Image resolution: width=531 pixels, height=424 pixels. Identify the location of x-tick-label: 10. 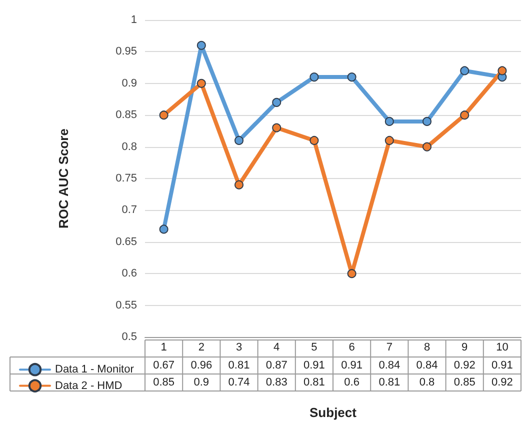
(502, 348).